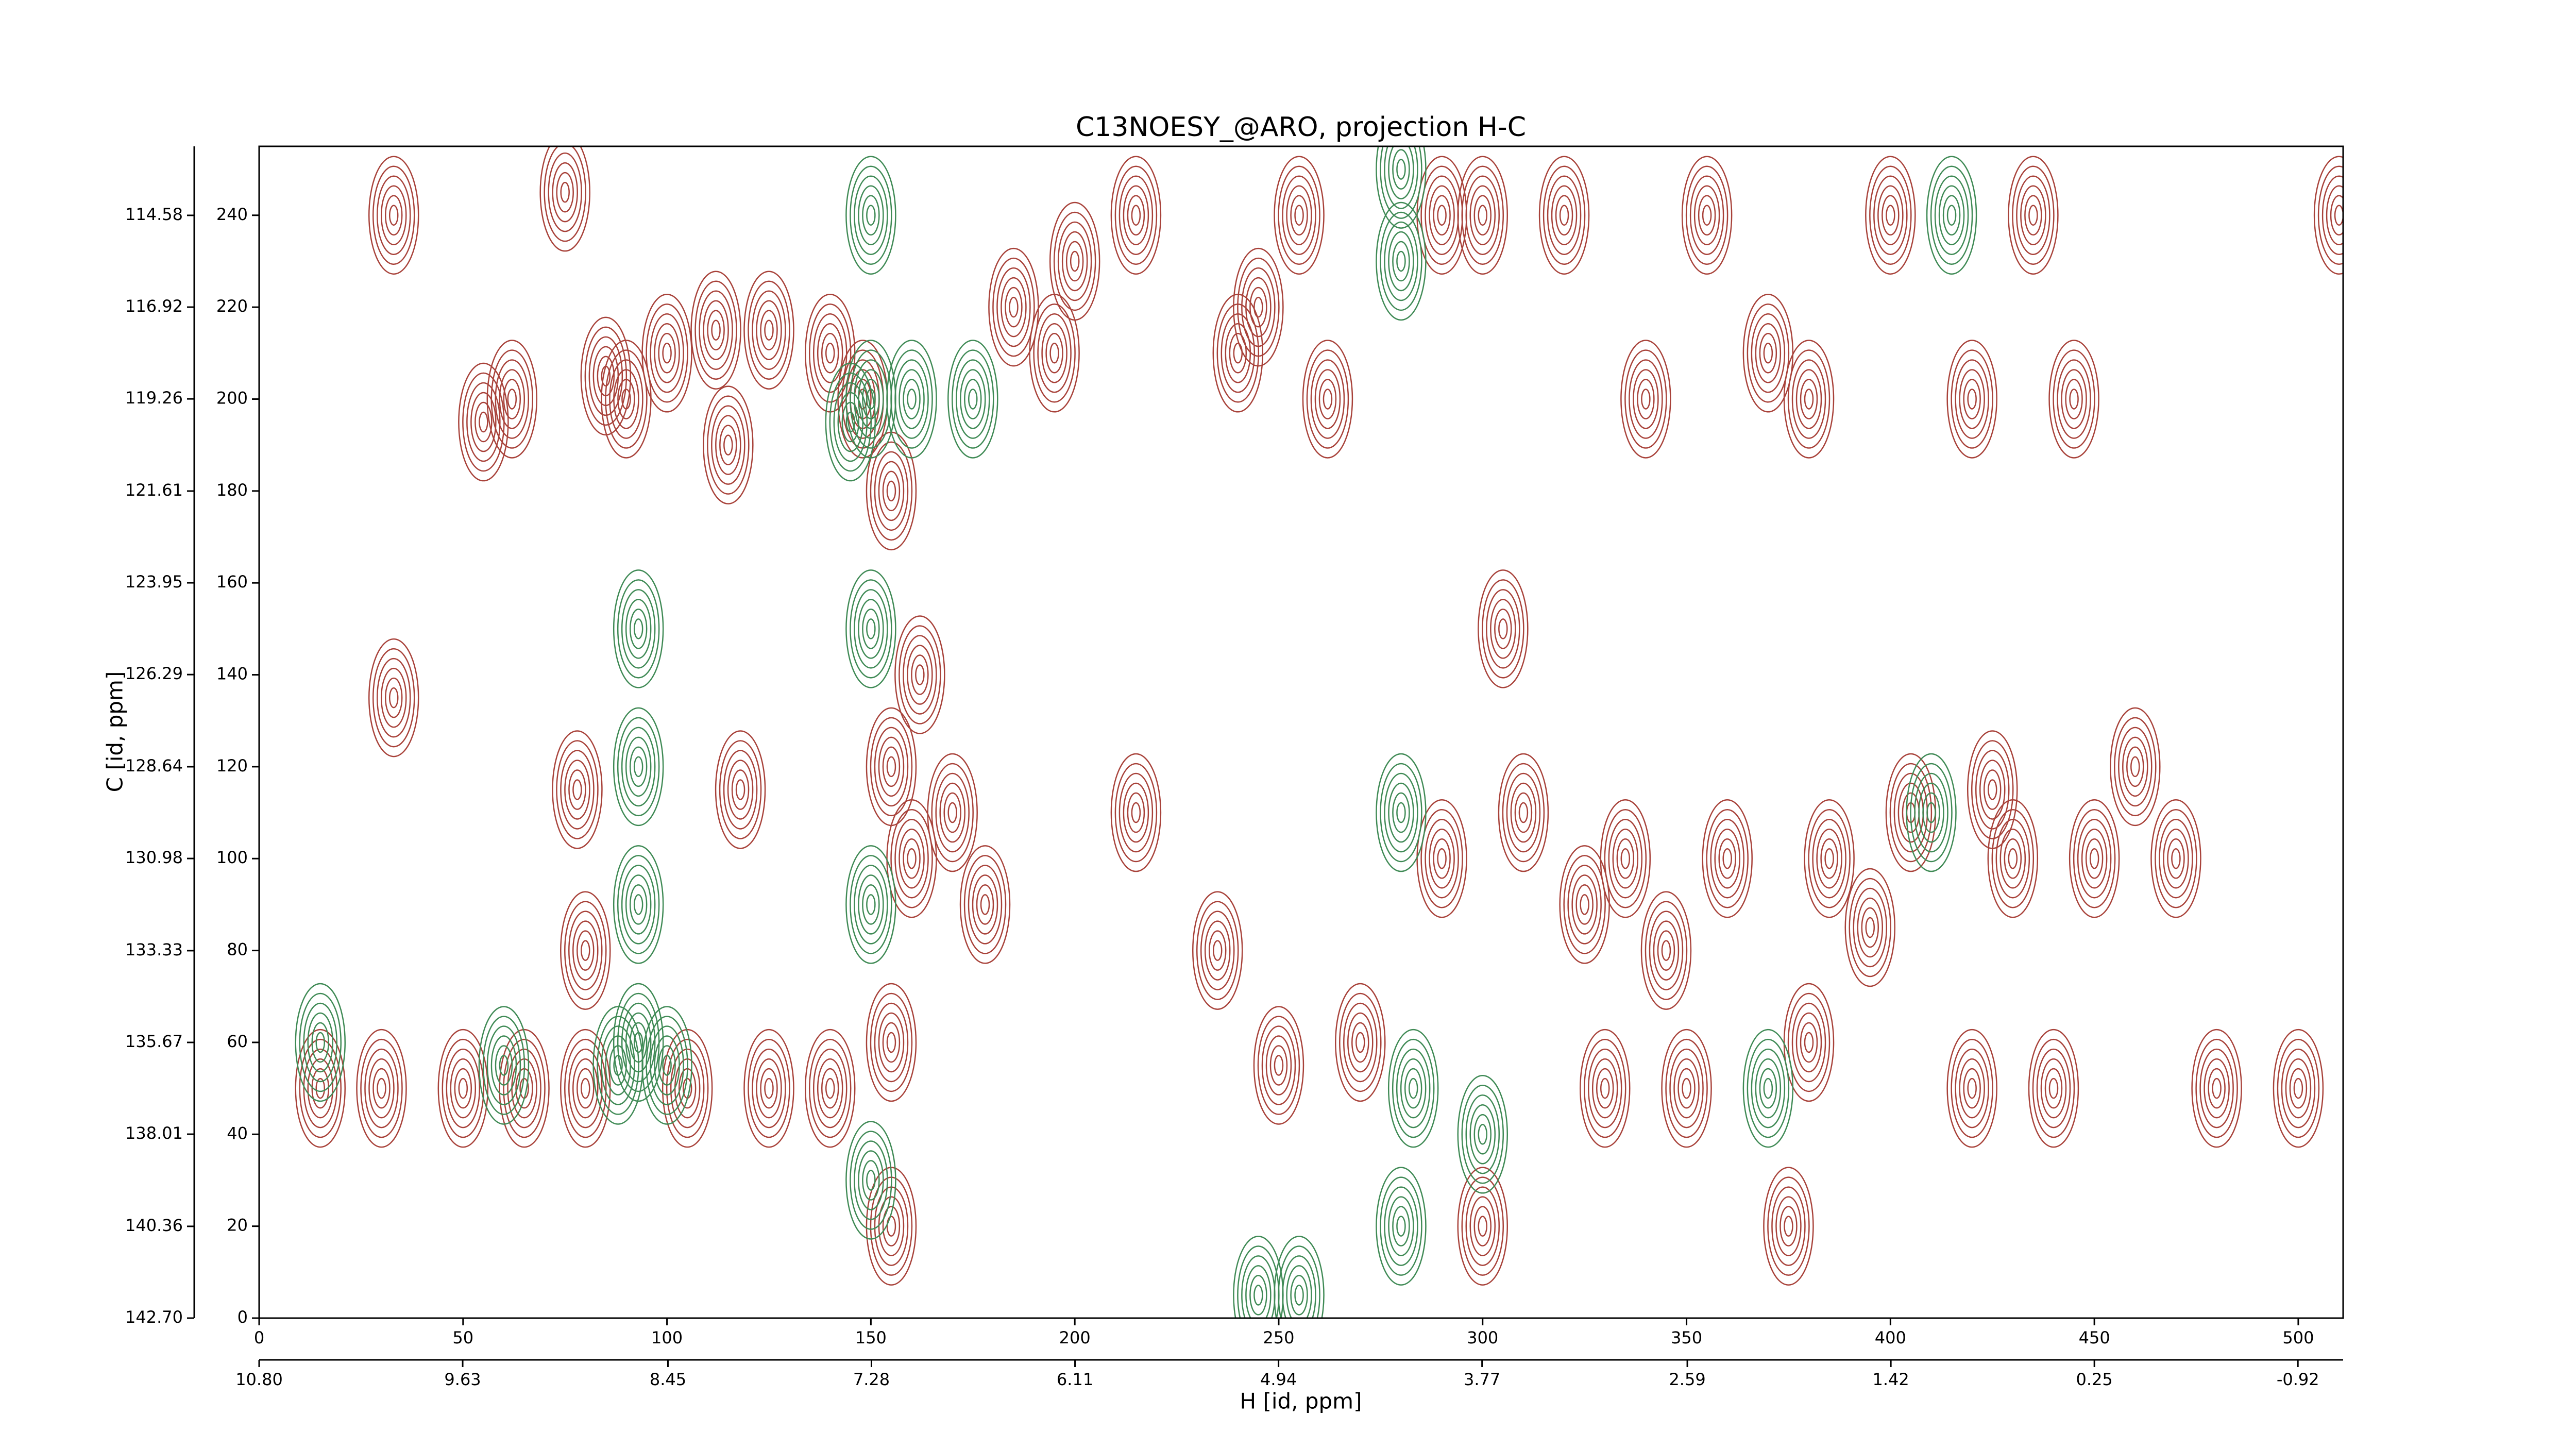 Image resolution: width=2576 pixels, height=1449 pixels. I want to click on x-tick-label: 100, so click(667, 1337).